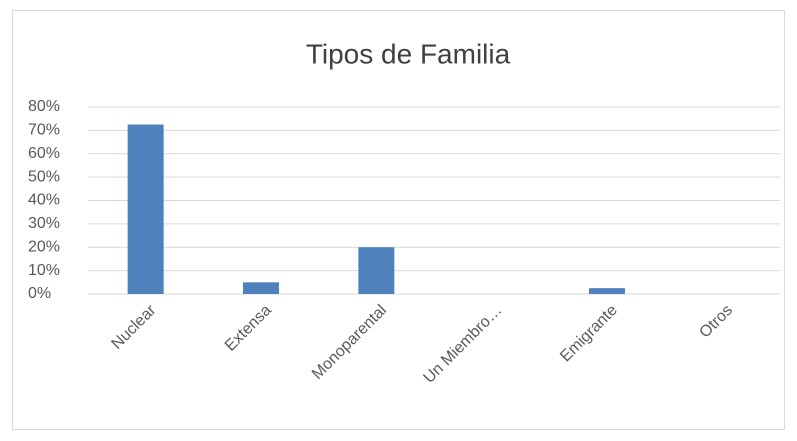 The height and width of the screenshot is (441, 797). I want to click on y-tick-label: 80%, so click(44, 106).